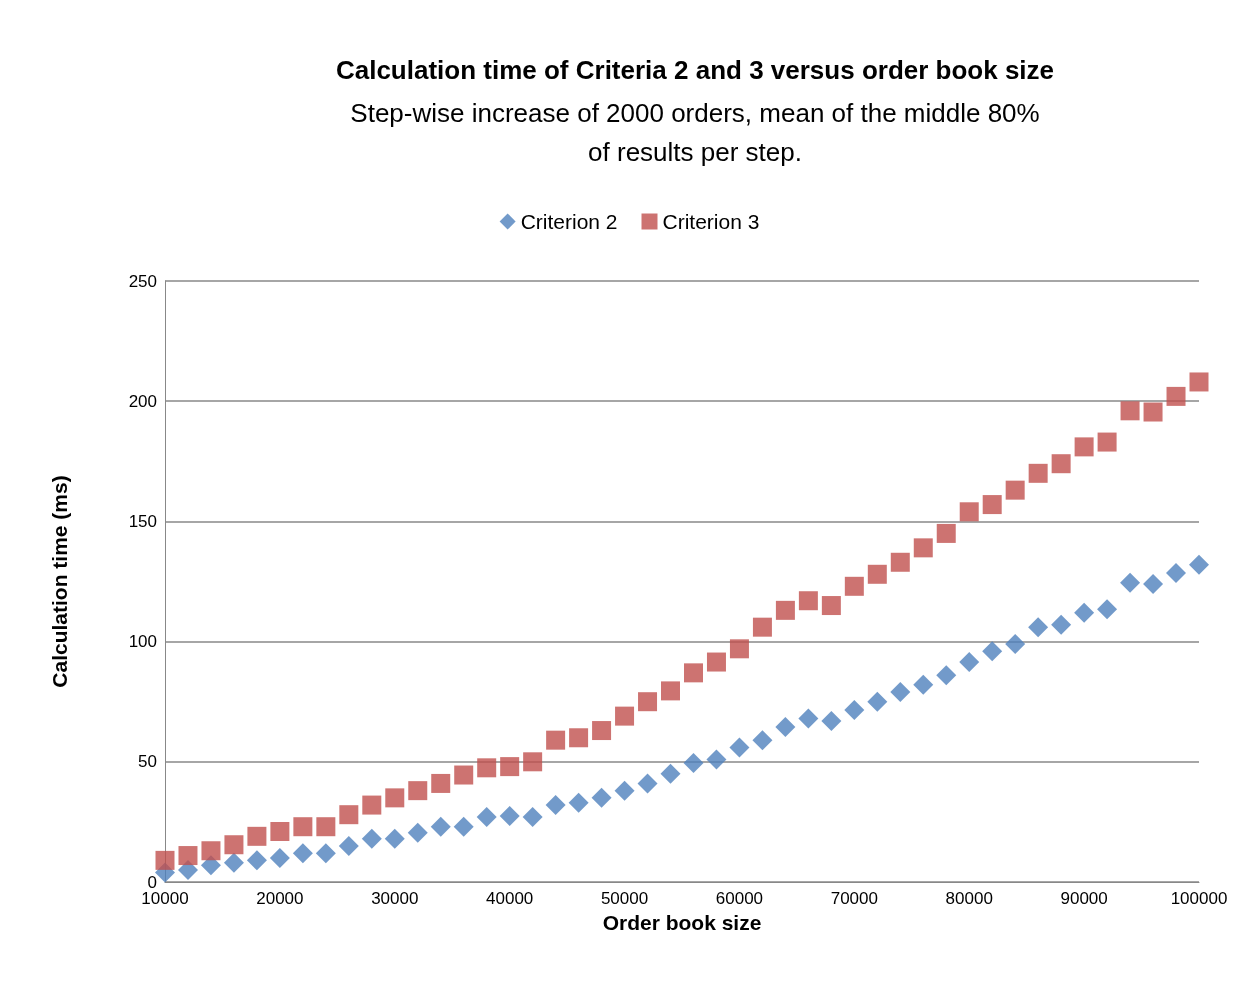  Describe the element at coordinates (739, 898) in the screenshot. I see `x-tick-label: 60000` at that location.